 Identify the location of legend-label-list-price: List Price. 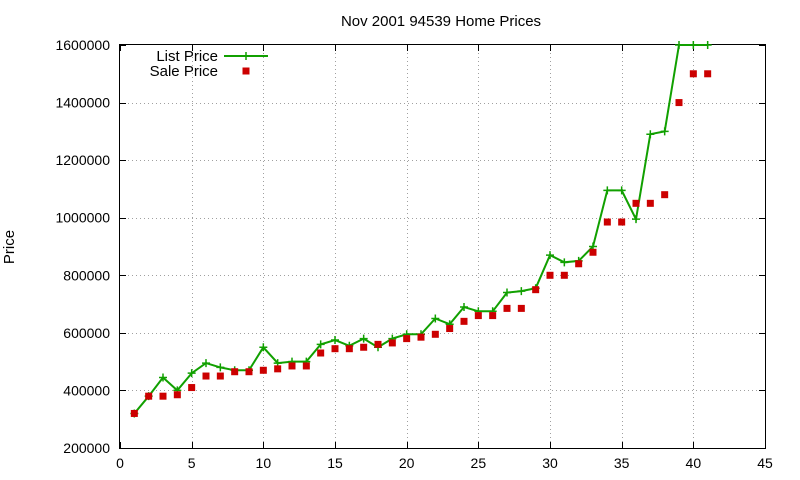
(187, 56).